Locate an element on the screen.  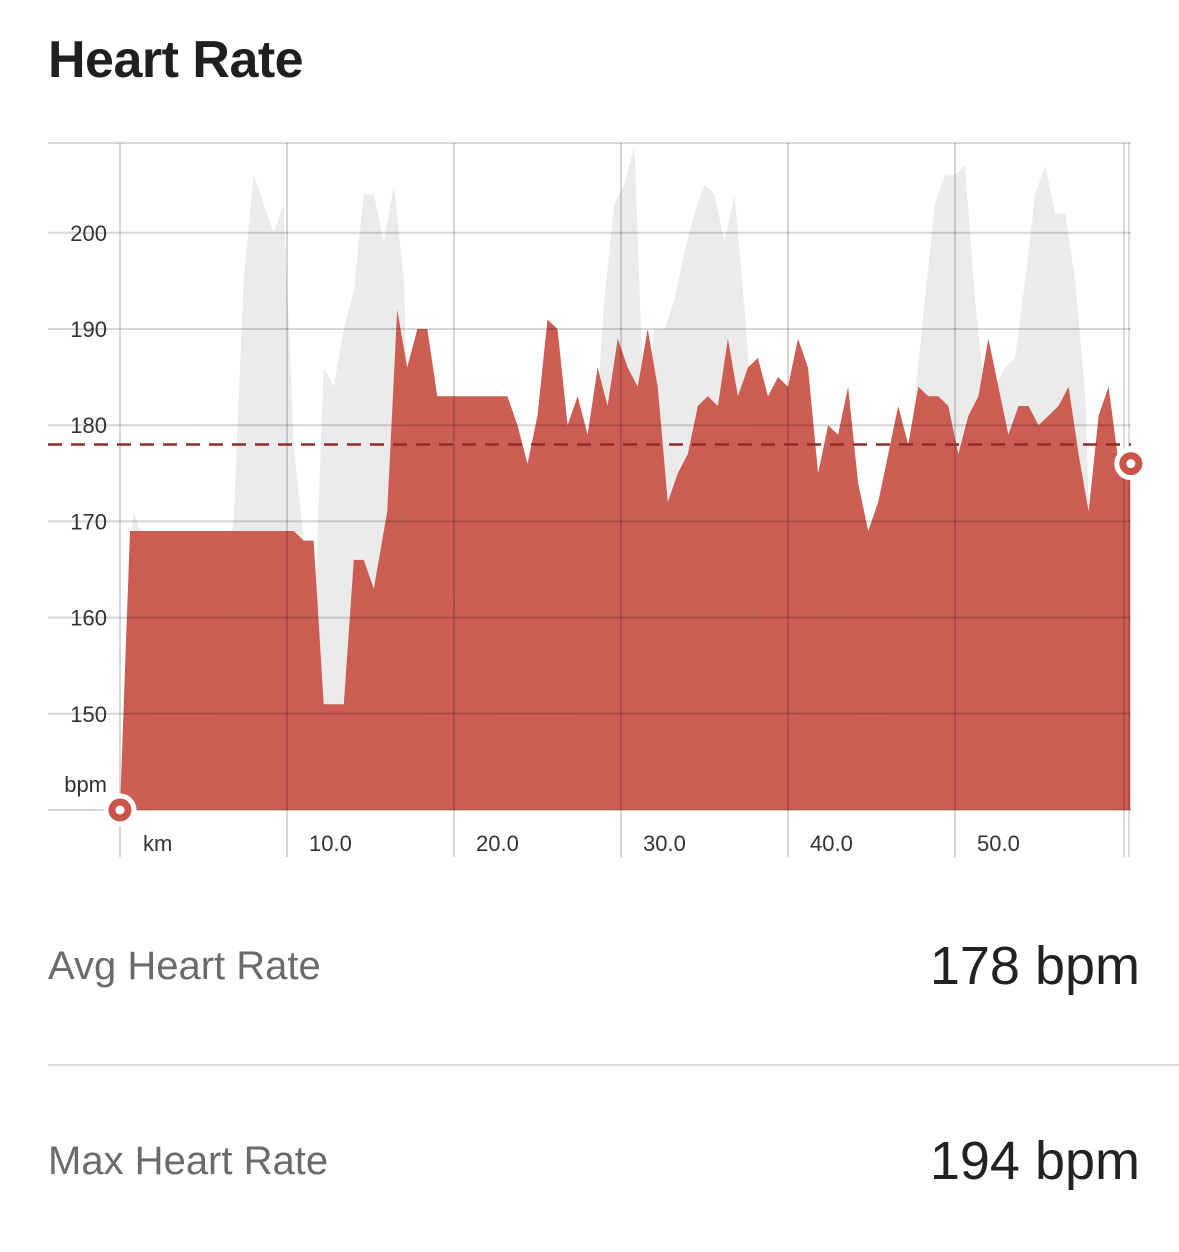
x-unit-label: km is located at coordinates (157, 843).